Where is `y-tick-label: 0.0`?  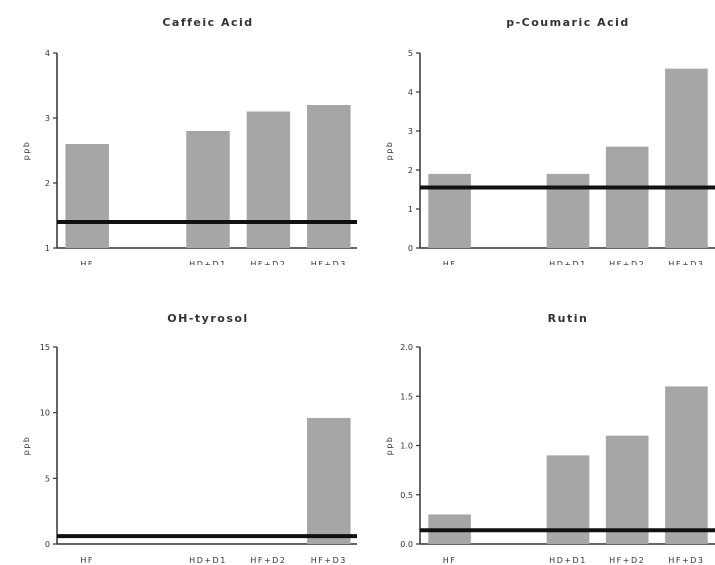 y-tick-label: 0.0 is located at coordinates (406, 544).